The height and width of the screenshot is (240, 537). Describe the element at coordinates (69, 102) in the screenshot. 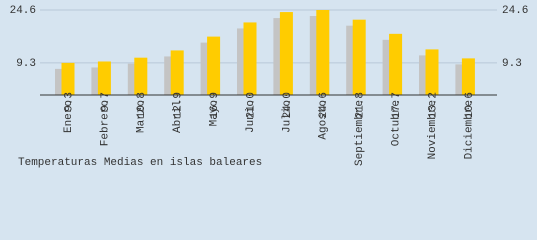

I see `value-label: 9.3` at that location.